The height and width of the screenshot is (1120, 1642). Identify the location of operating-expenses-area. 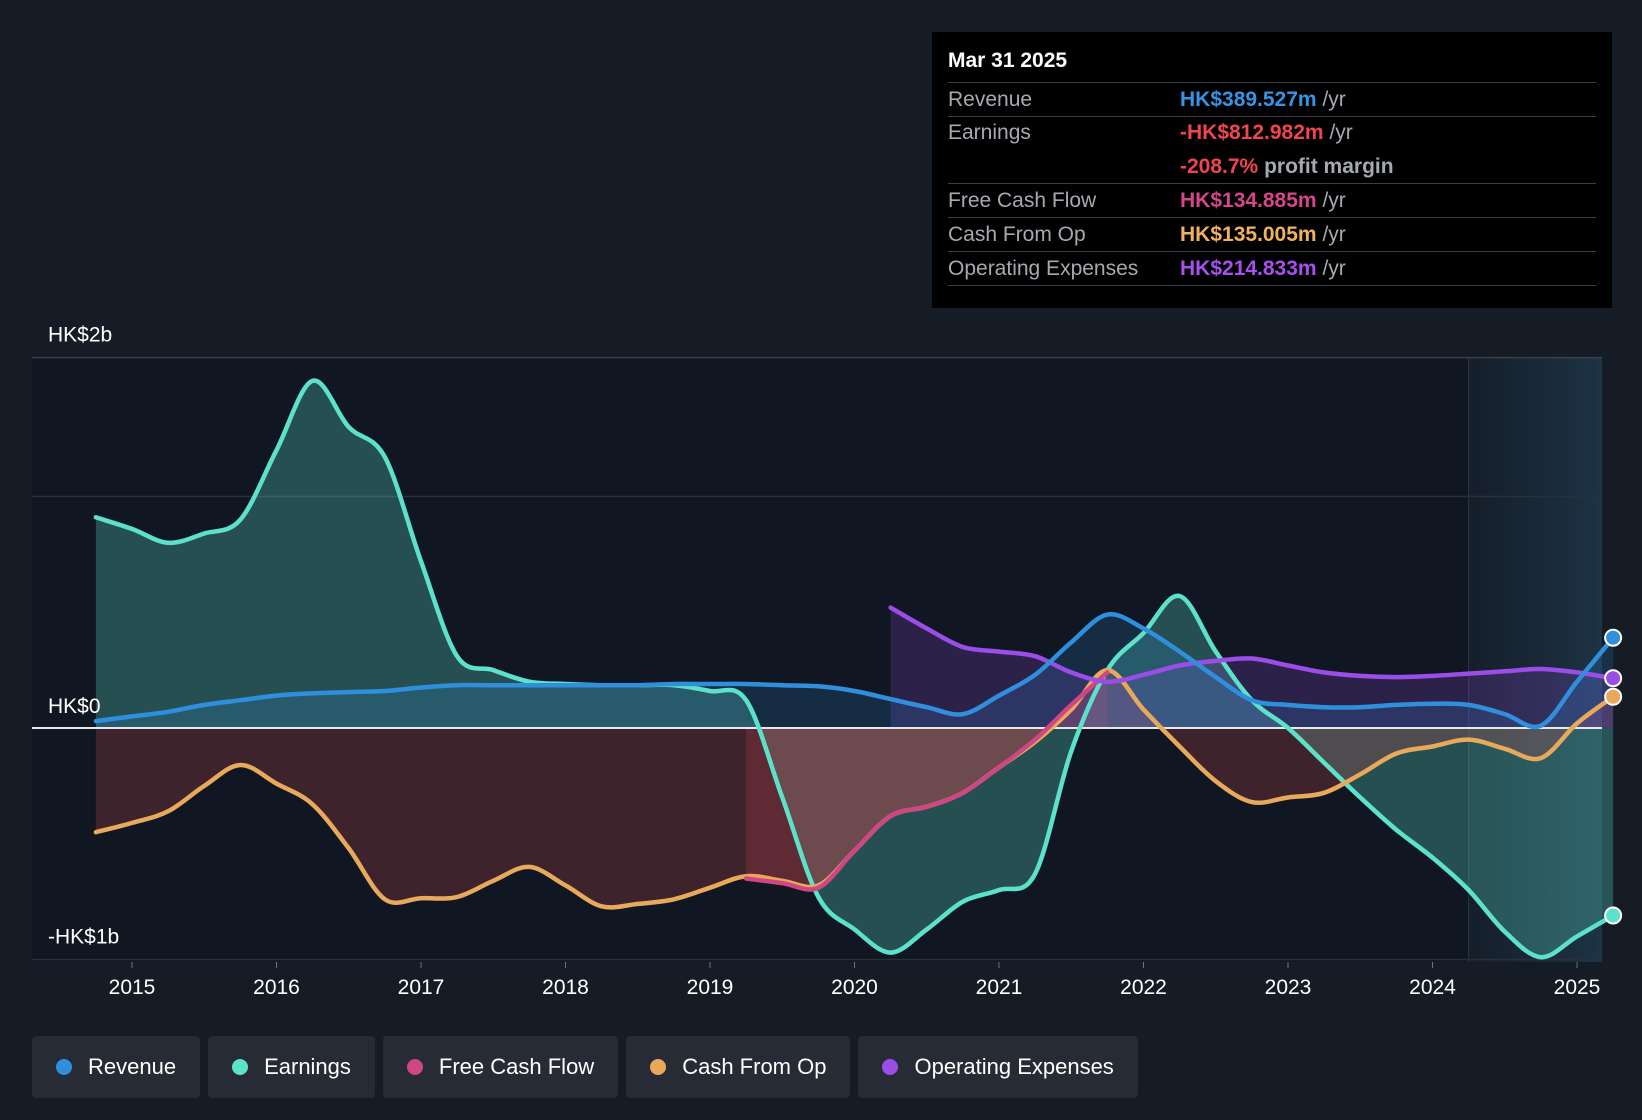
(1252, 667).